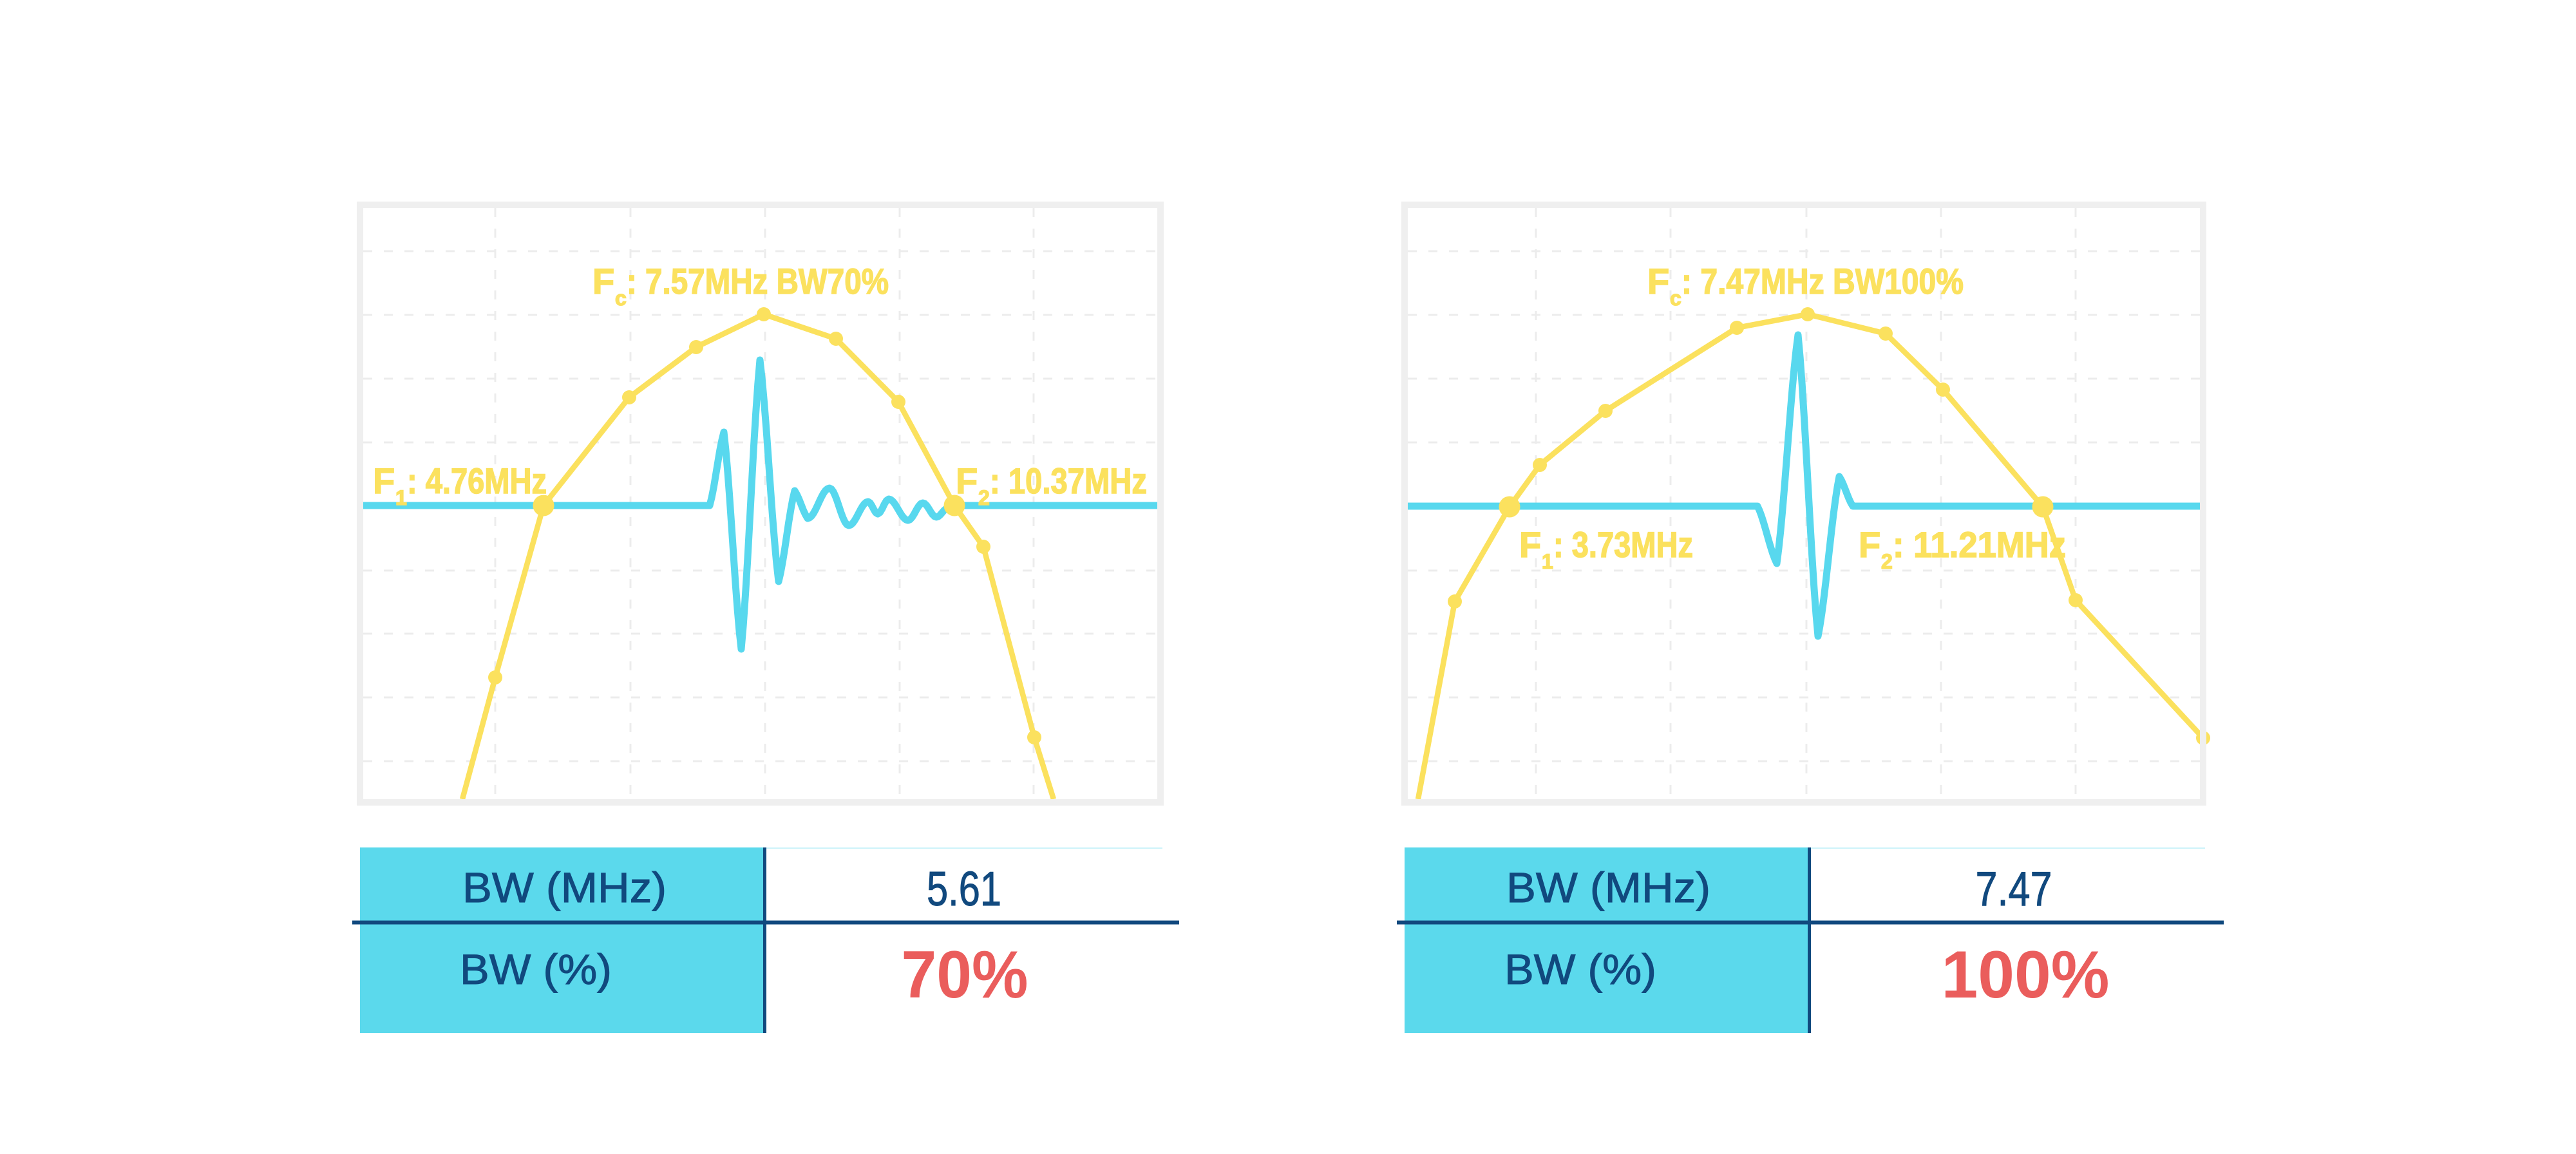  Describe the element at coordinates (2014, 889) in the screenshot. I see `svg-text: 7.47` at that location.